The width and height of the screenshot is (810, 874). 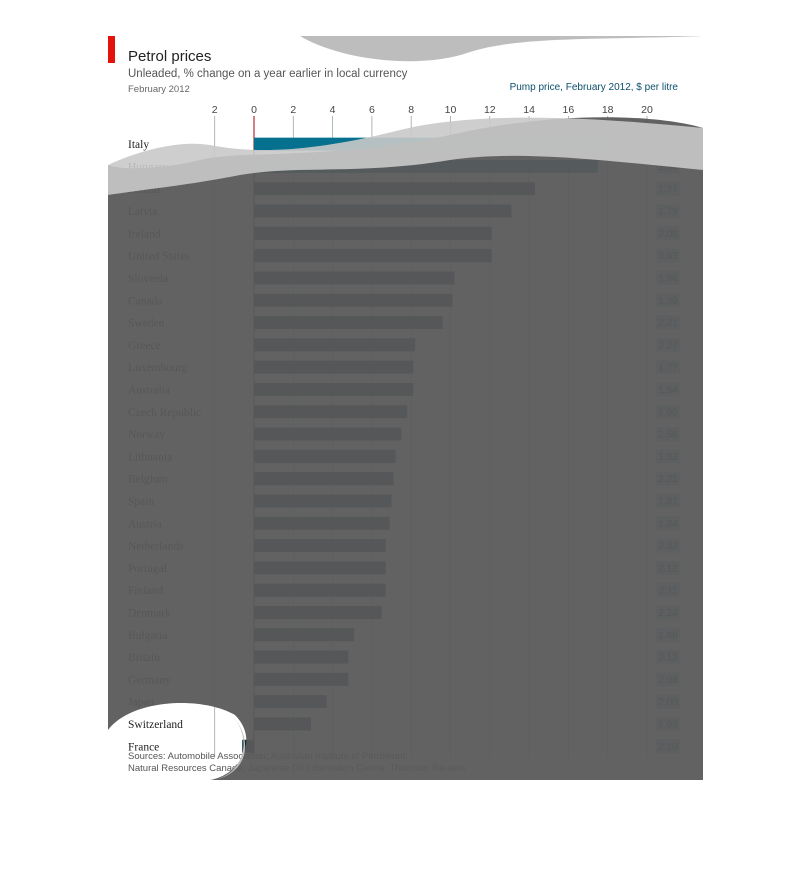 What do you see at coordinates (668, 435) in the screenshot?
I see `pump-price-label: 2.58` at bounding box center [668, 435].